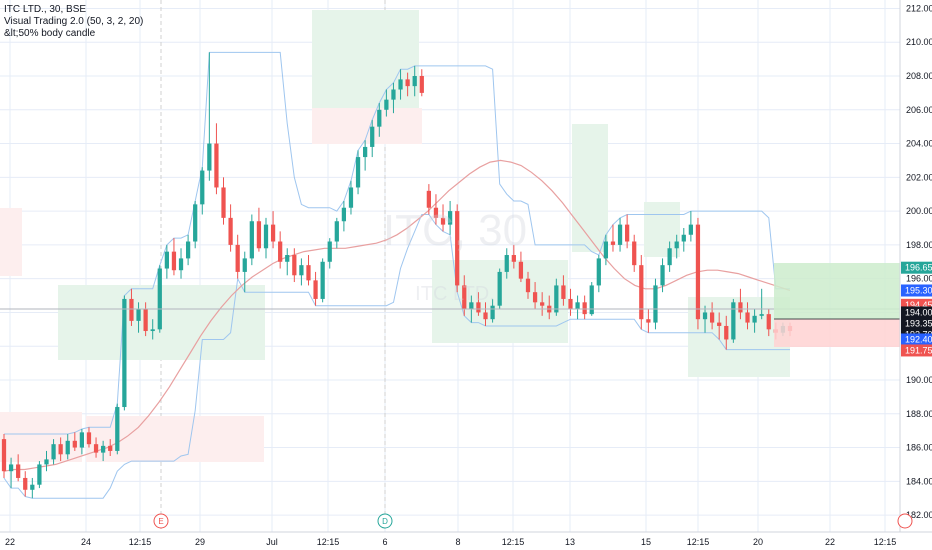  I want to click on long-position-tool, so click(837, 305).